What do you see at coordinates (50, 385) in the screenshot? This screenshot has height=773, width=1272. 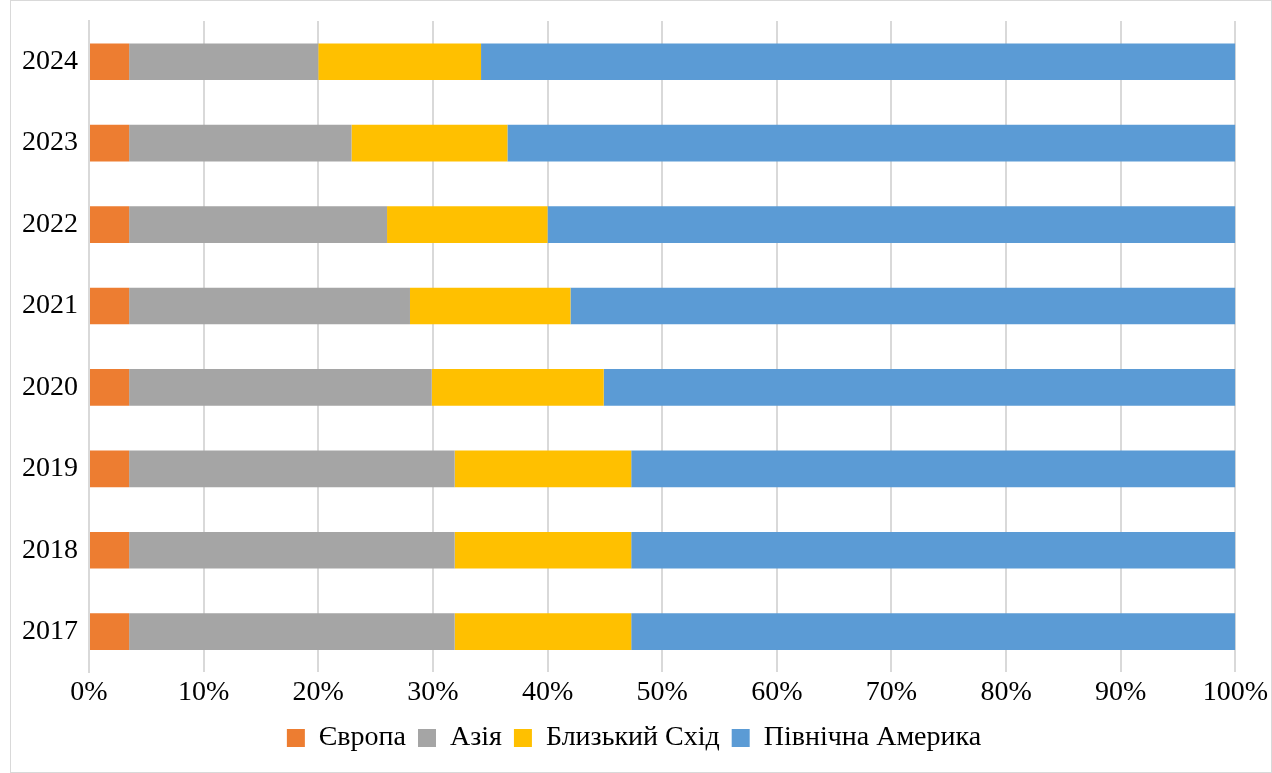 I see `y-tick-label: 2020` at bounding box center [50, 385].